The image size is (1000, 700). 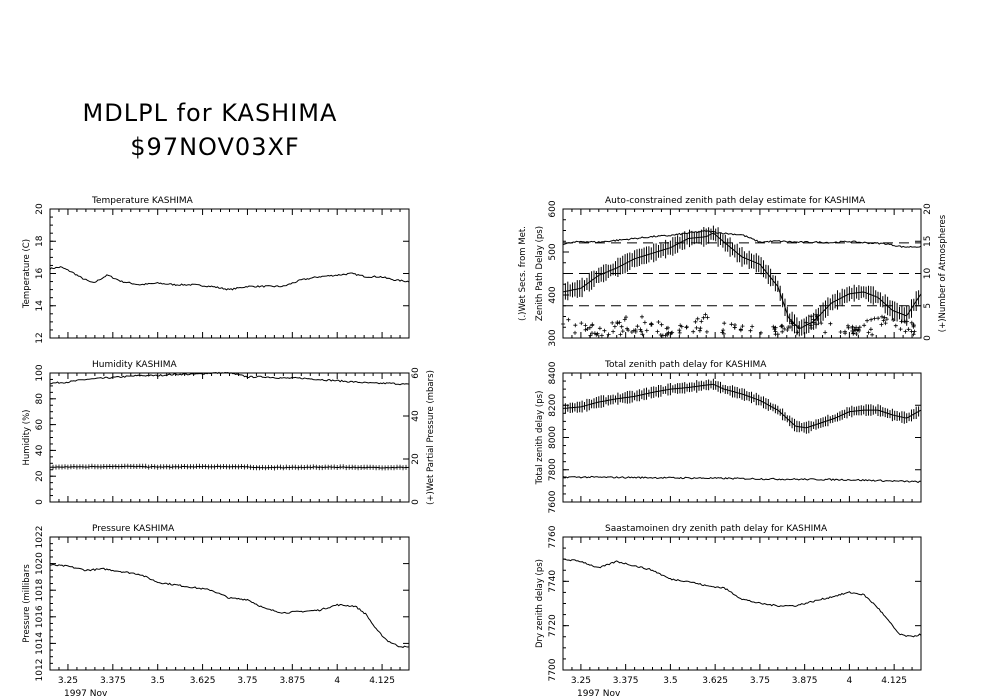 I want to click on y-tick-label: 1020, so click(x=40, y=563).